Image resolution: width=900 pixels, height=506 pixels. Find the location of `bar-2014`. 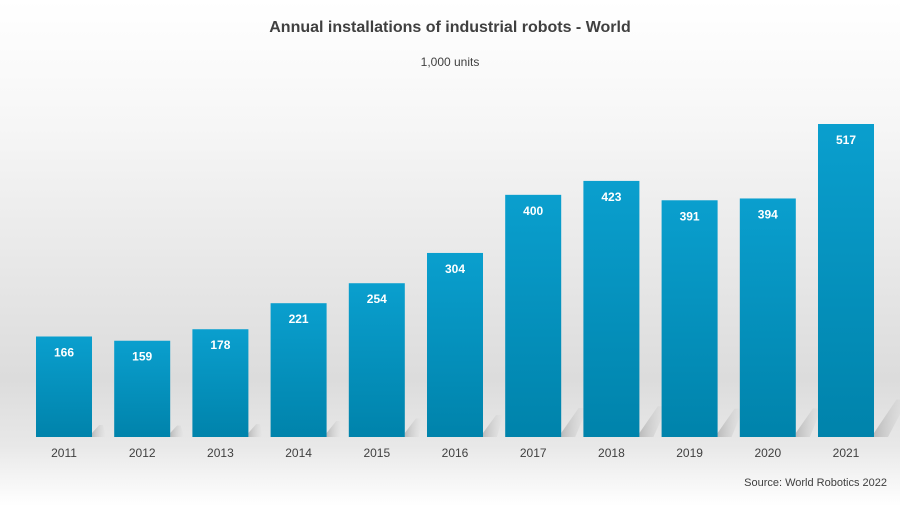

bar-2014 is located at coordinates (298, 370).